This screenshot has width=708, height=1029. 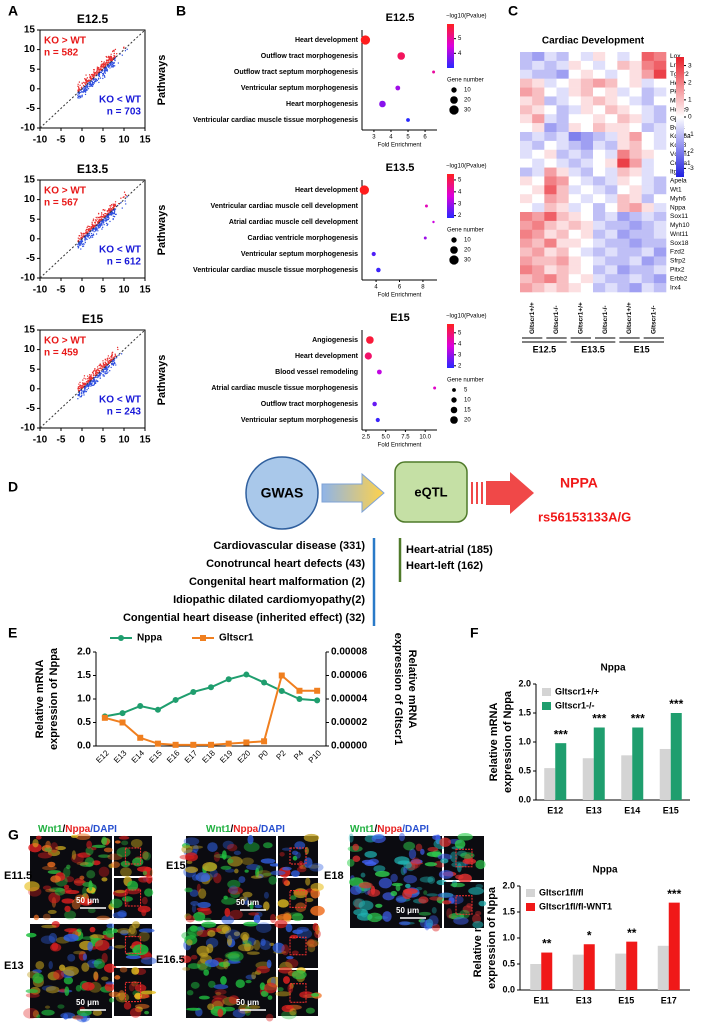 What do you see at coordinates (30, 180) in the screenshot?
I see `y-tick-label: 15` at bounding box center [30, 180].